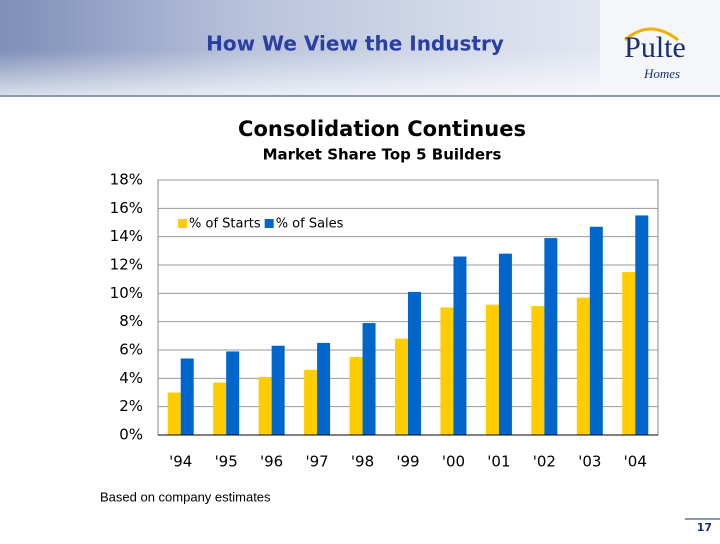 This screenshot has width=720, height=544. I want to click on page-number: 17, so click(704, 527).